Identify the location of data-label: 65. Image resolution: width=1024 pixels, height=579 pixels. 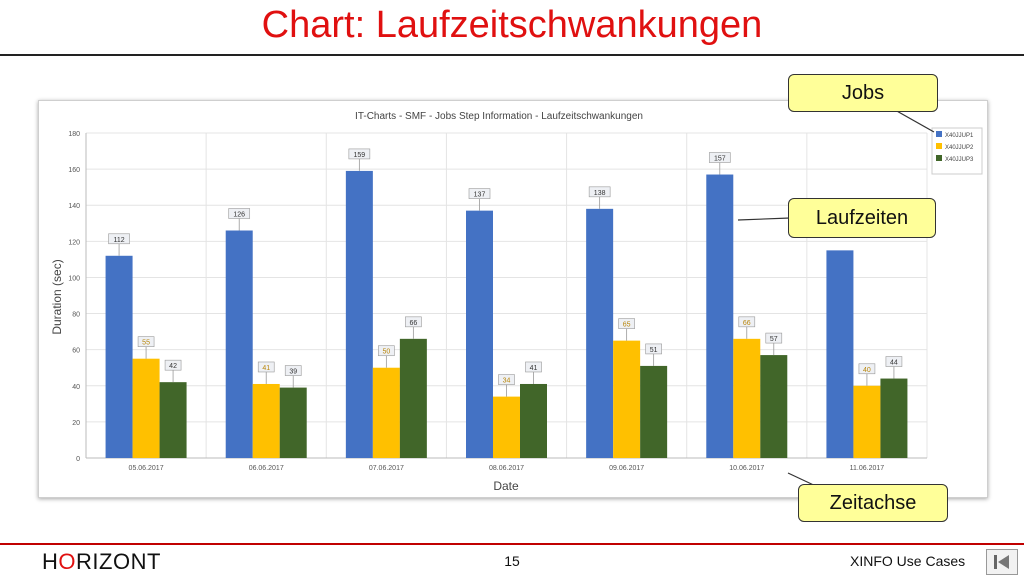
(627, 325).